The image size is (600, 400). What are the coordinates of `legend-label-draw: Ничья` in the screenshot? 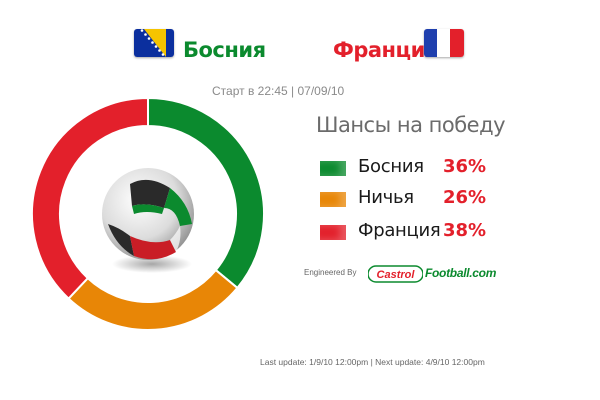 It's located at (386, 197).